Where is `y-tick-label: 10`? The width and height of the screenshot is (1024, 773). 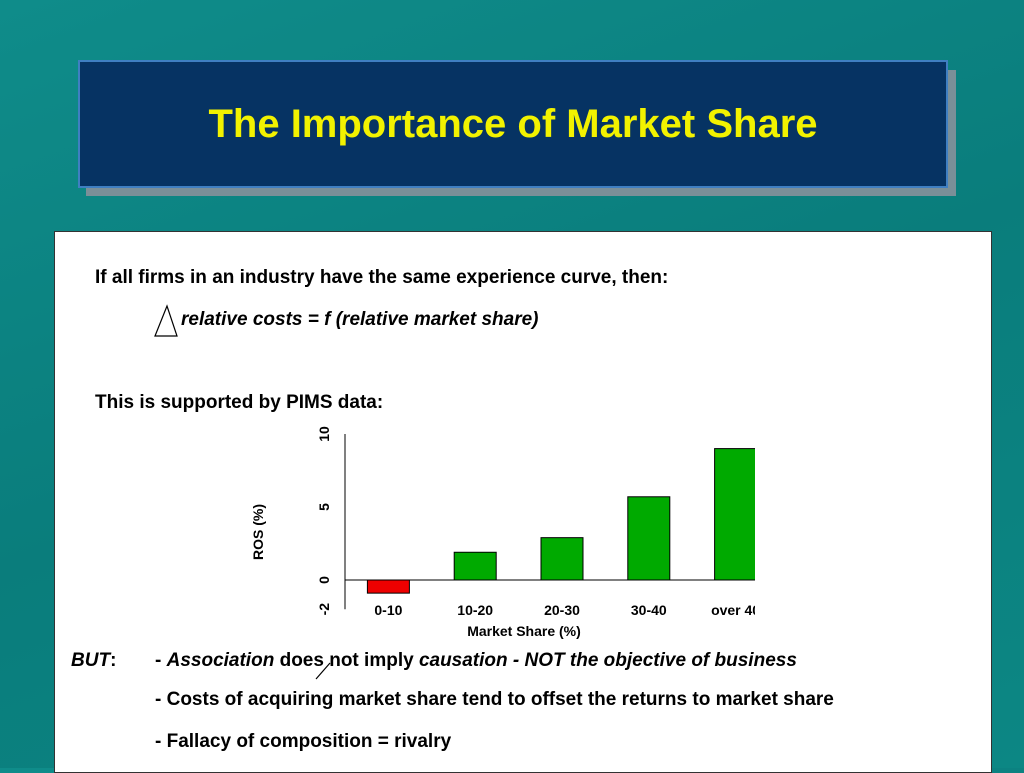 y-tick-label: 10 is located at coordinates (324, 434).